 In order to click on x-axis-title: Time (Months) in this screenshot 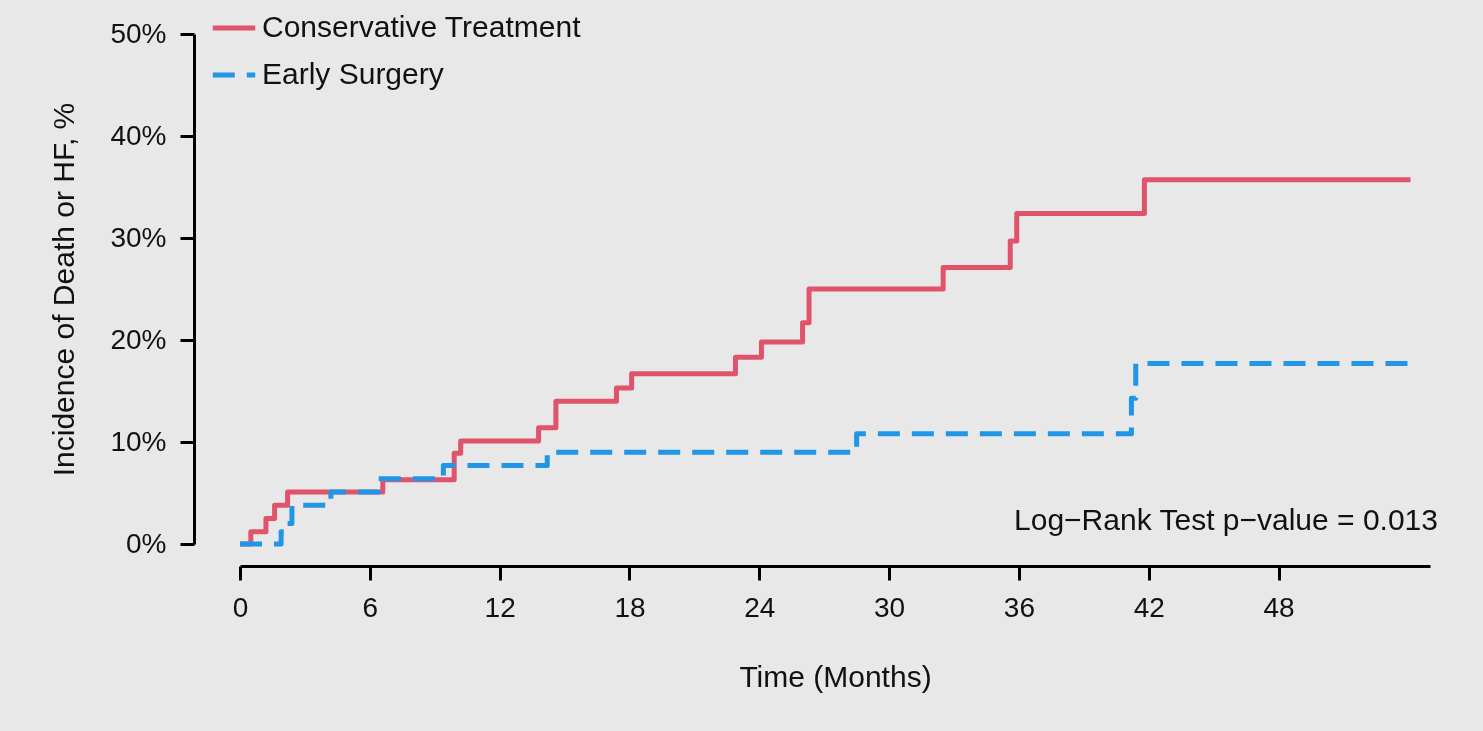, I will do `click(835, 676)`.